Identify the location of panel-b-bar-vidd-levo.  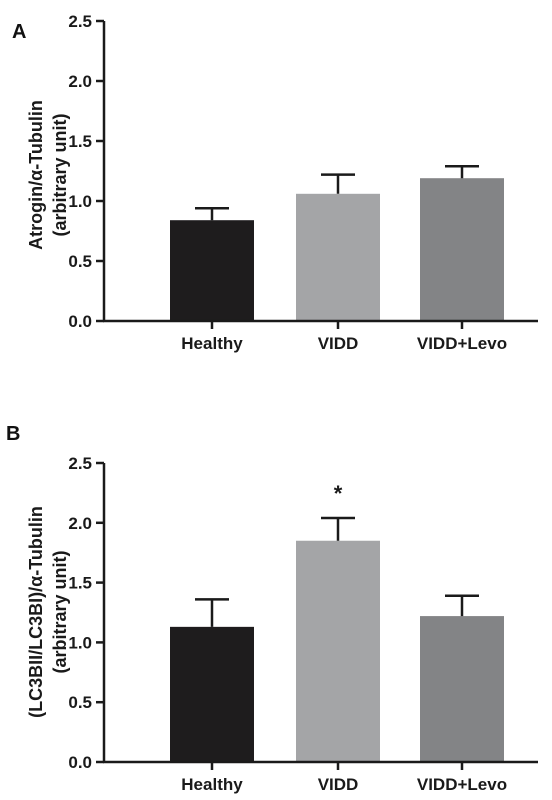
(462, 689).